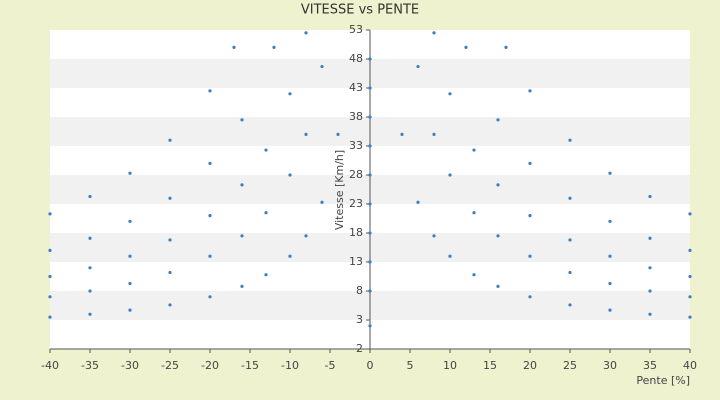  What do you see at coordinates (356, 174) in the screenshot?
I see `y-tick-label: 28` at bounding box center [356, 174].